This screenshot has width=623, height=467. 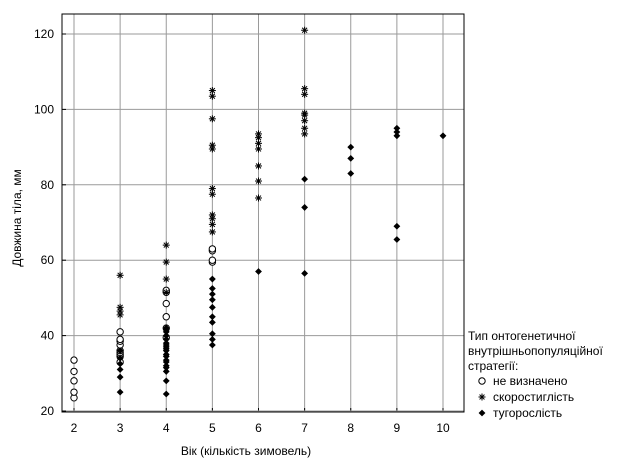 I want to click on x-tick-label: 5, so click(x=212, y=428).